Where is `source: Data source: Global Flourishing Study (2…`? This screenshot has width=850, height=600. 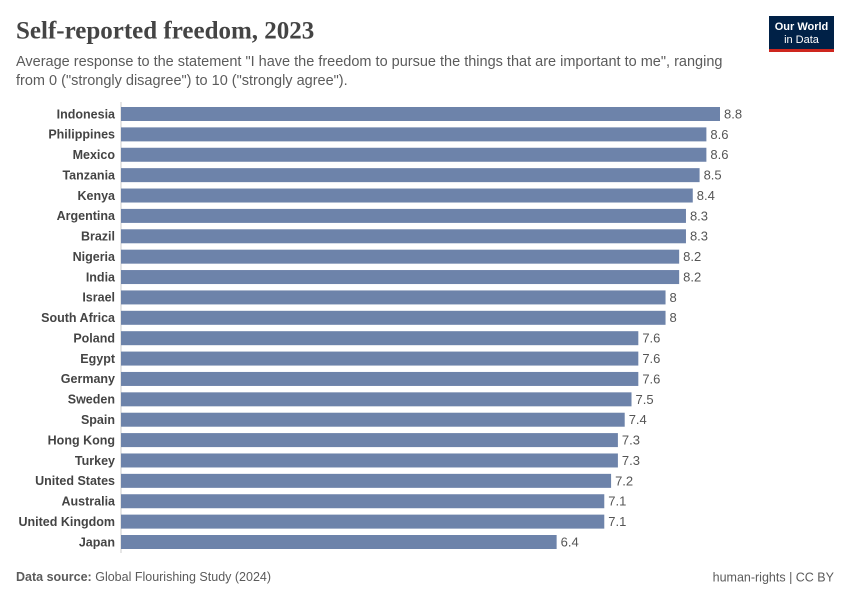
source: Data source: Global Flourishing Study (2… is located at coordinates (143, 577).